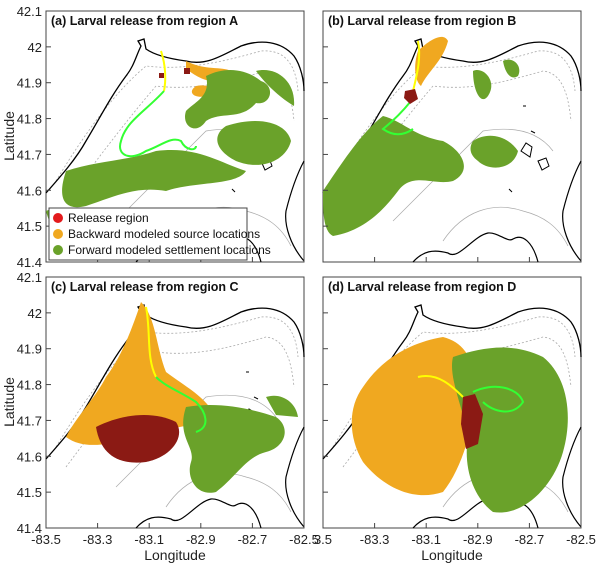  What do you see at coordinates (323, 539) in the screenshot?
I see `x-tick-label: 3.5` at bounding box center [323, 539].